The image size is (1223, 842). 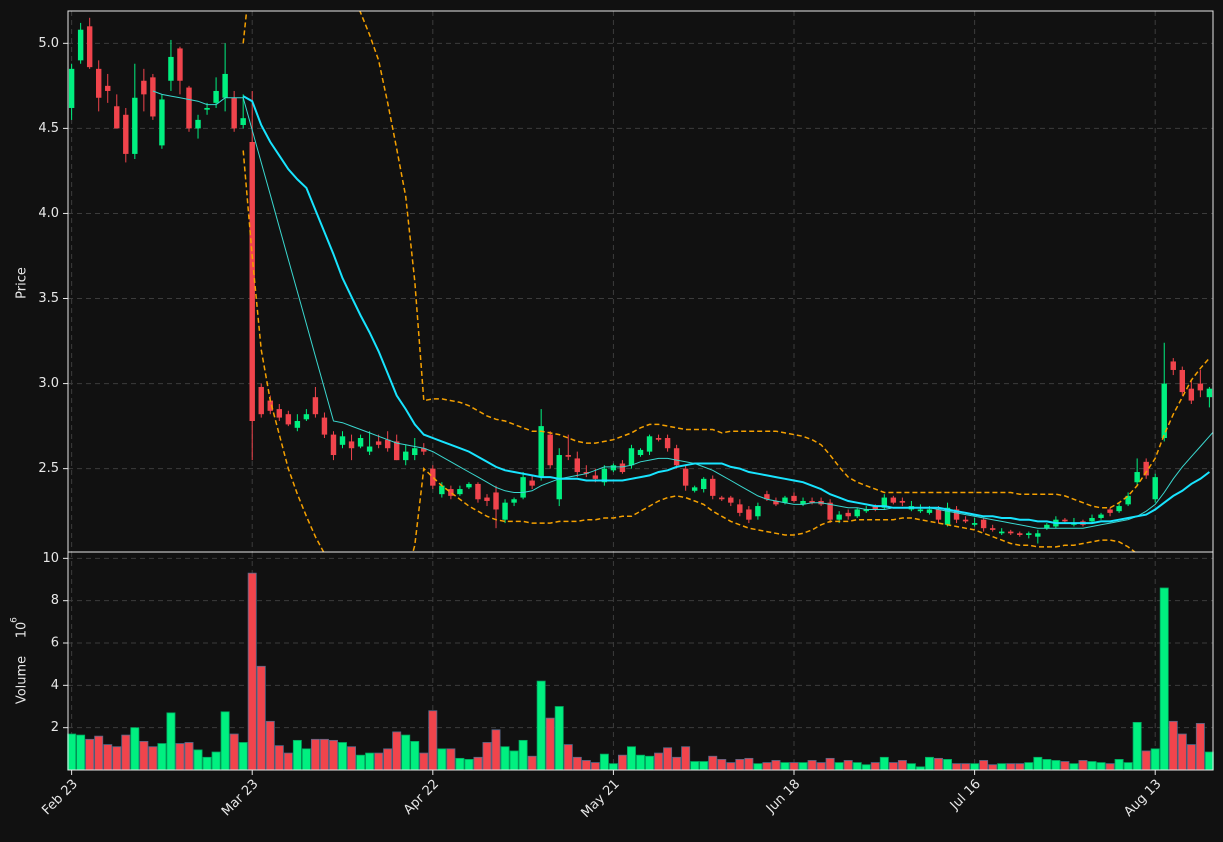 What do you see at coordinates (55, 685) in the screenshot?
I see `y-tick-label: 4` at bounding box center [55, 685].